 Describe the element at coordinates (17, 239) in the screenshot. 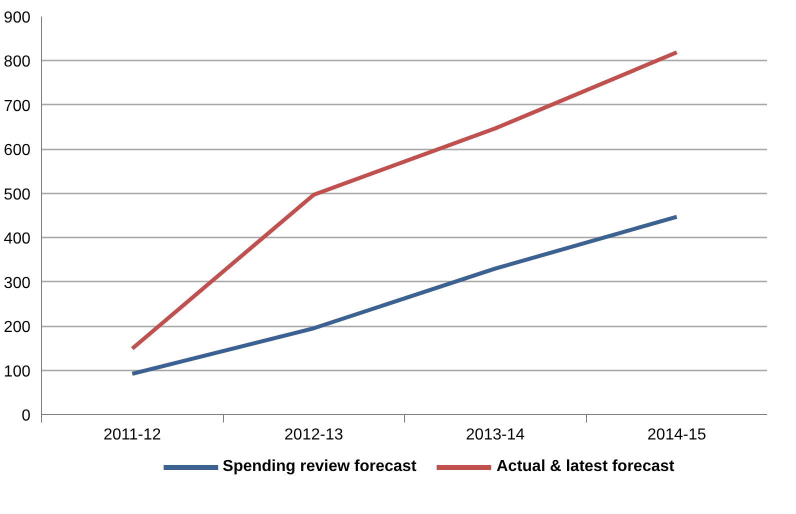

I see `y-tick-label: 400` at that location.